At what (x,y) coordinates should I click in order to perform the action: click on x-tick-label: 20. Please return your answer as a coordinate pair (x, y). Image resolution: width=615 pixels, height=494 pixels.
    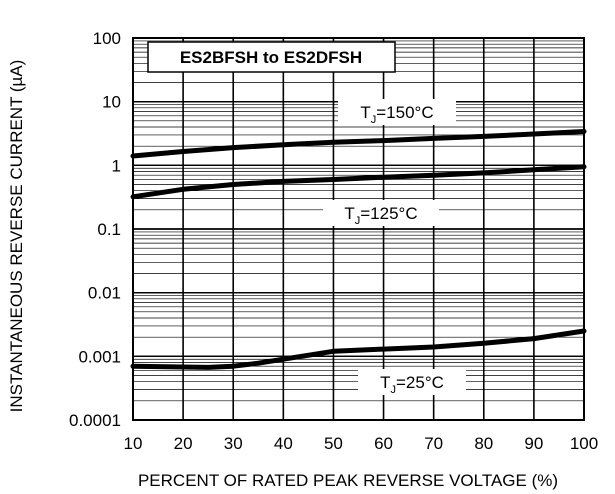
    Looking at the image, I should click on (183, 443).